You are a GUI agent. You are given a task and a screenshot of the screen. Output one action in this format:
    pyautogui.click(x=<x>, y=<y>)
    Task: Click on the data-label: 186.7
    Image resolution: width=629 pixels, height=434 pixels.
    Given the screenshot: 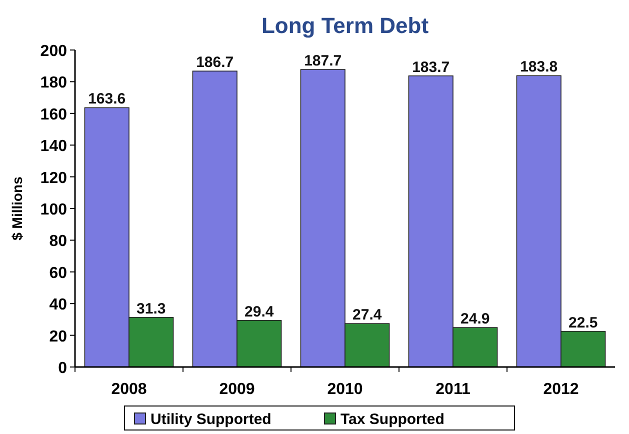 What is the action you would take?
    pyautogui.click(x=215, y=63)
    